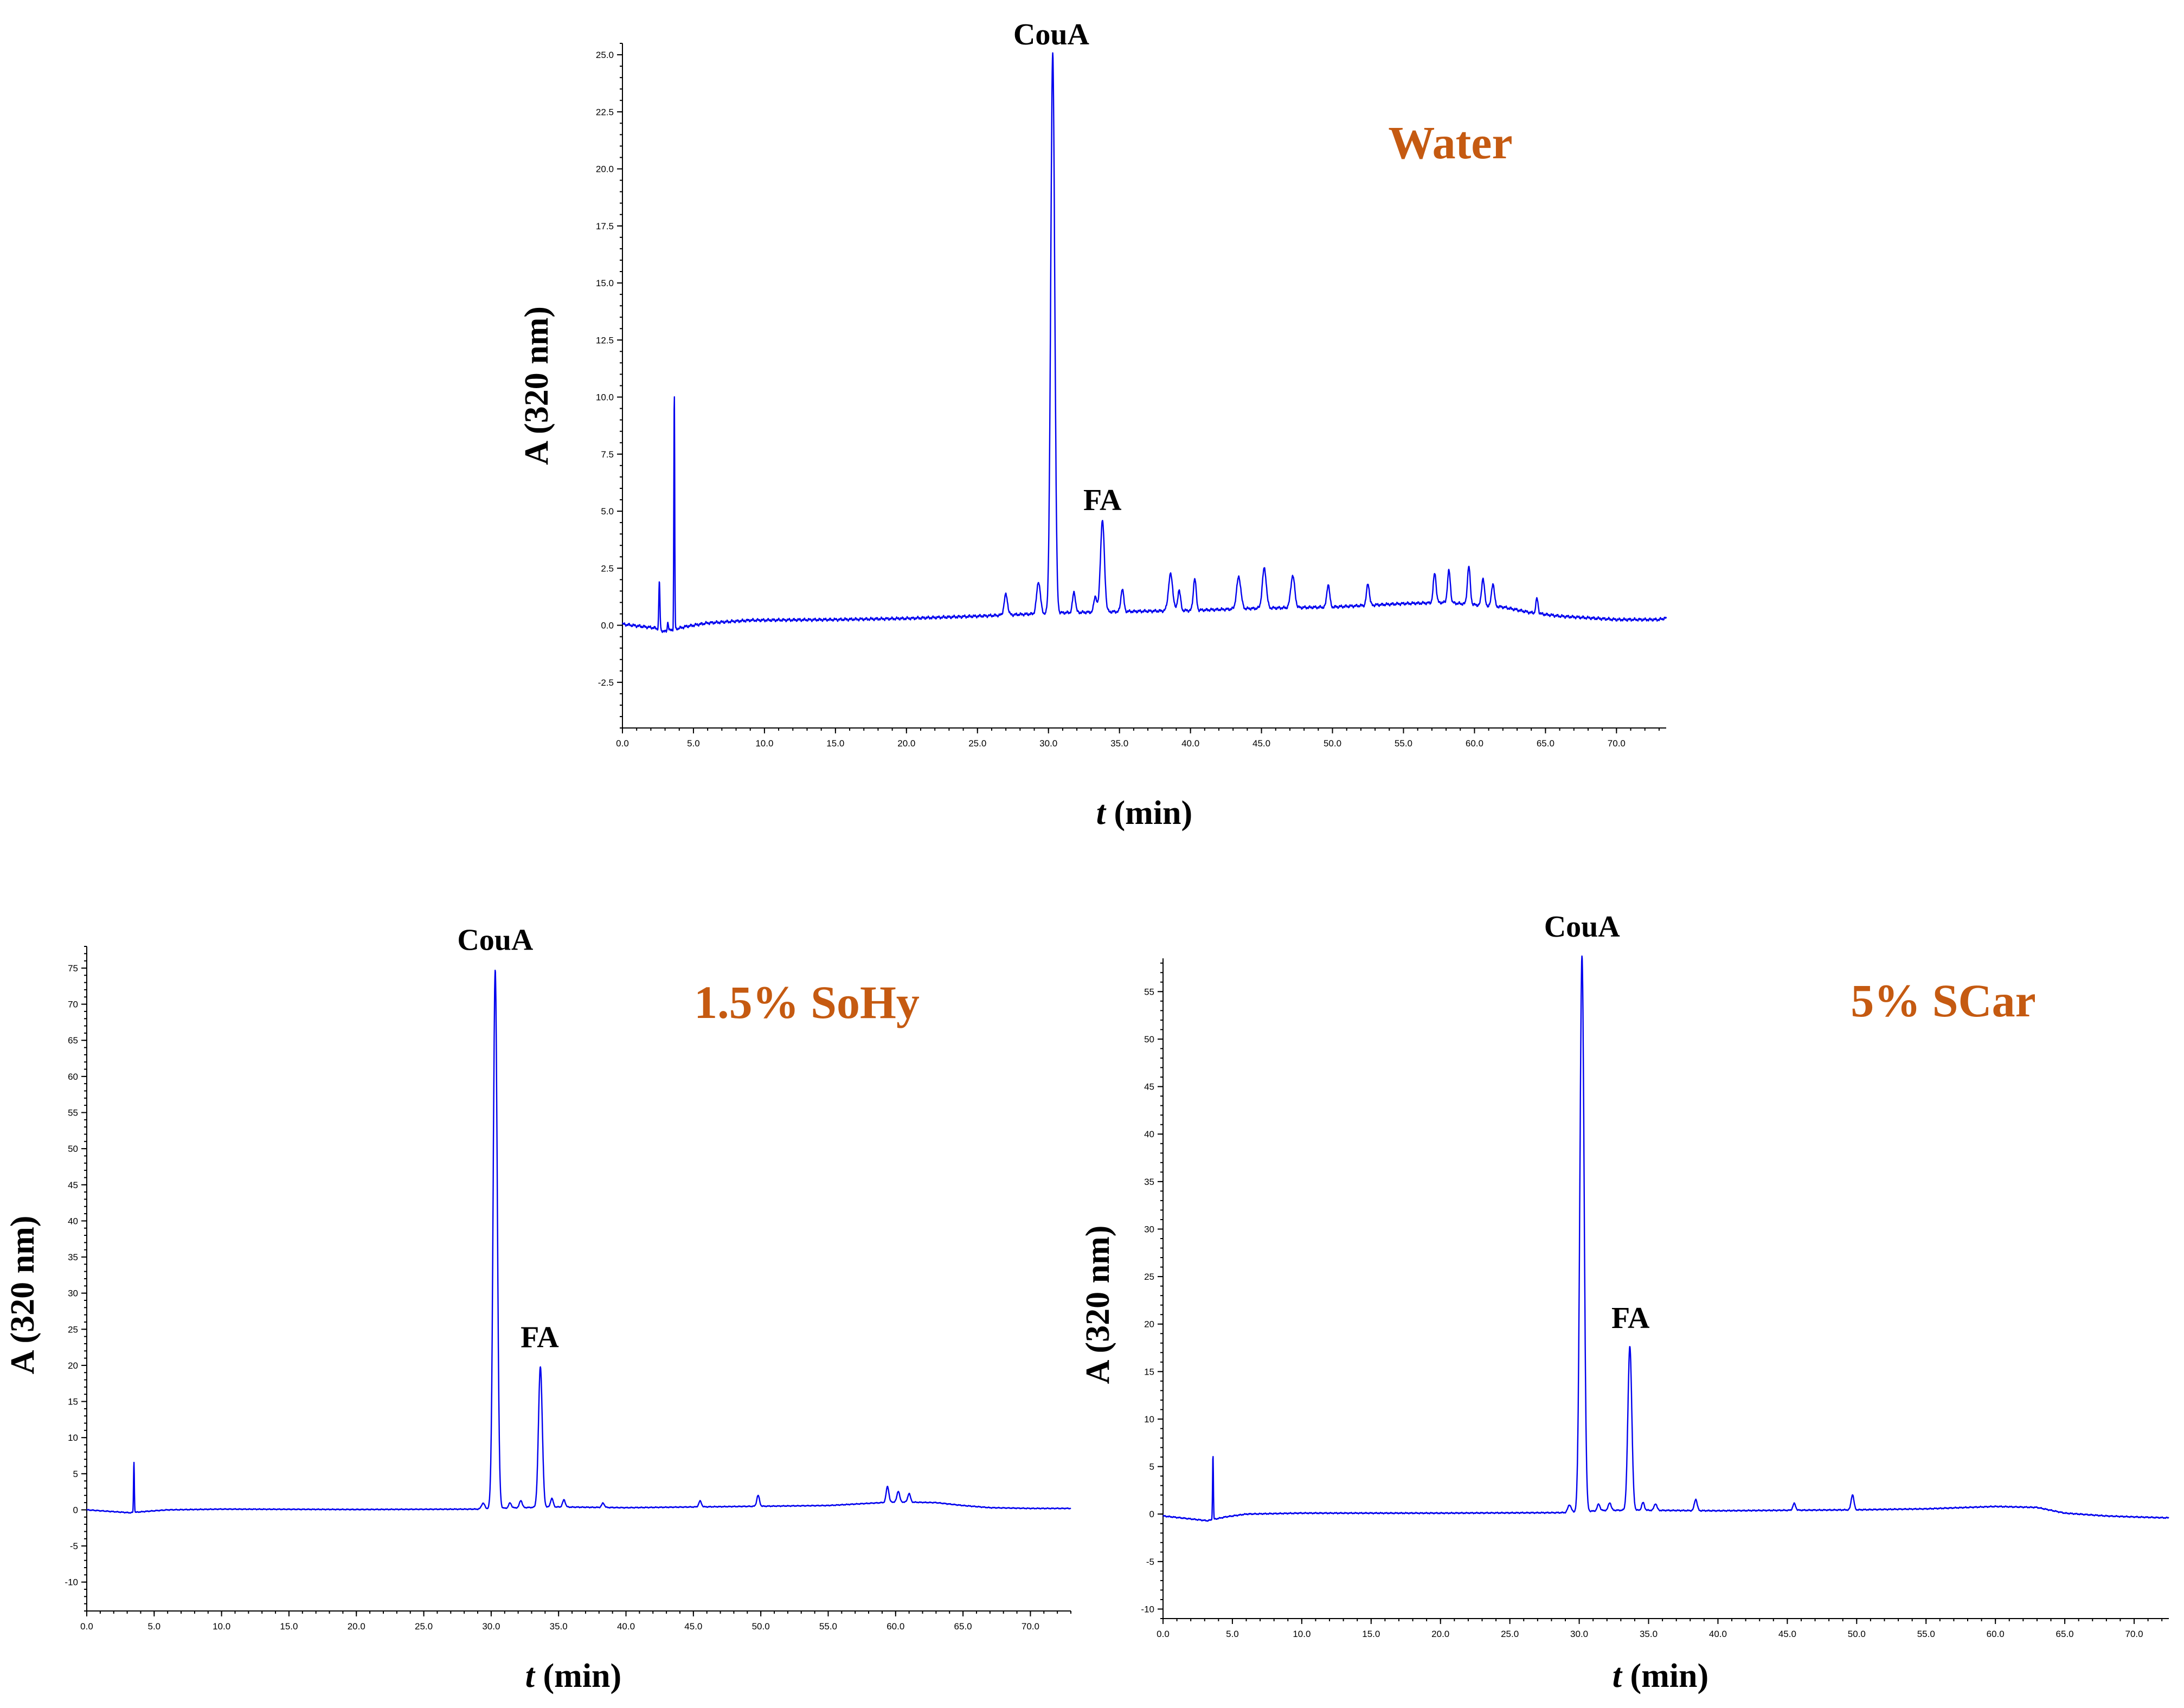 This screenshot has height=1708, width=2184. What do you see at coordinates (608, 568) in the screenshot?
I see `y-tick-label: 2.5` at bounding box center [608, 568].